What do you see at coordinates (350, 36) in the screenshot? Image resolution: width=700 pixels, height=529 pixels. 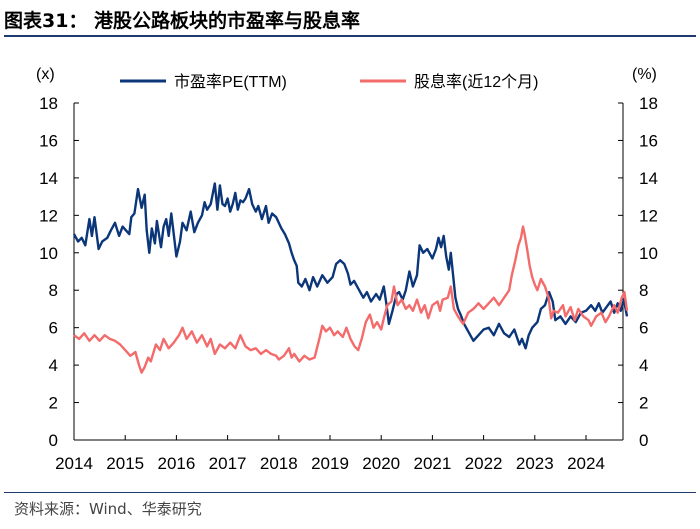 I see `title-rule` at bounding box center [350, 36].